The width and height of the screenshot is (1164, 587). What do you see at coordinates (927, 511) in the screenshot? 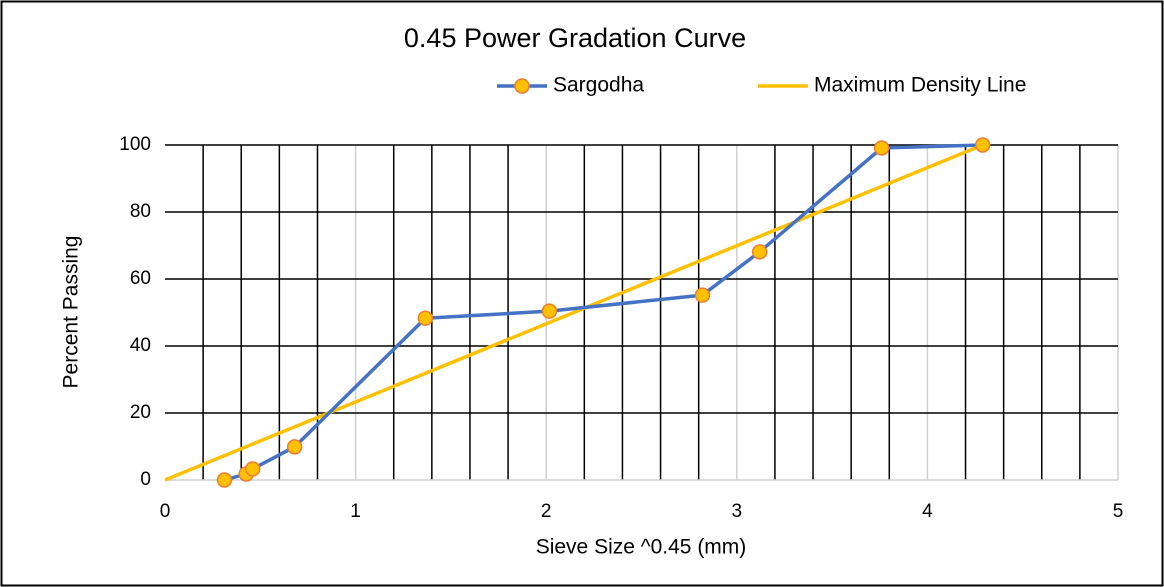
I see `x-tick-label: 4` at bounding box center [927, 511].